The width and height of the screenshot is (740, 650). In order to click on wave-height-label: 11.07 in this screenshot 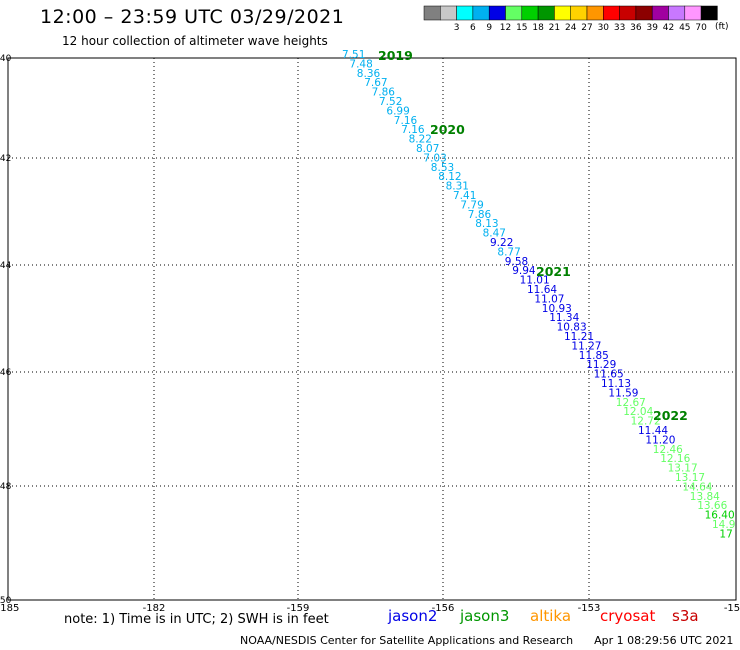, I will do `click(549, 299)`.